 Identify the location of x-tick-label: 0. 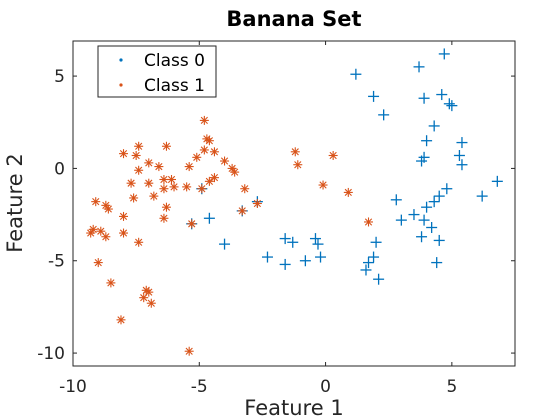
(325, 387).